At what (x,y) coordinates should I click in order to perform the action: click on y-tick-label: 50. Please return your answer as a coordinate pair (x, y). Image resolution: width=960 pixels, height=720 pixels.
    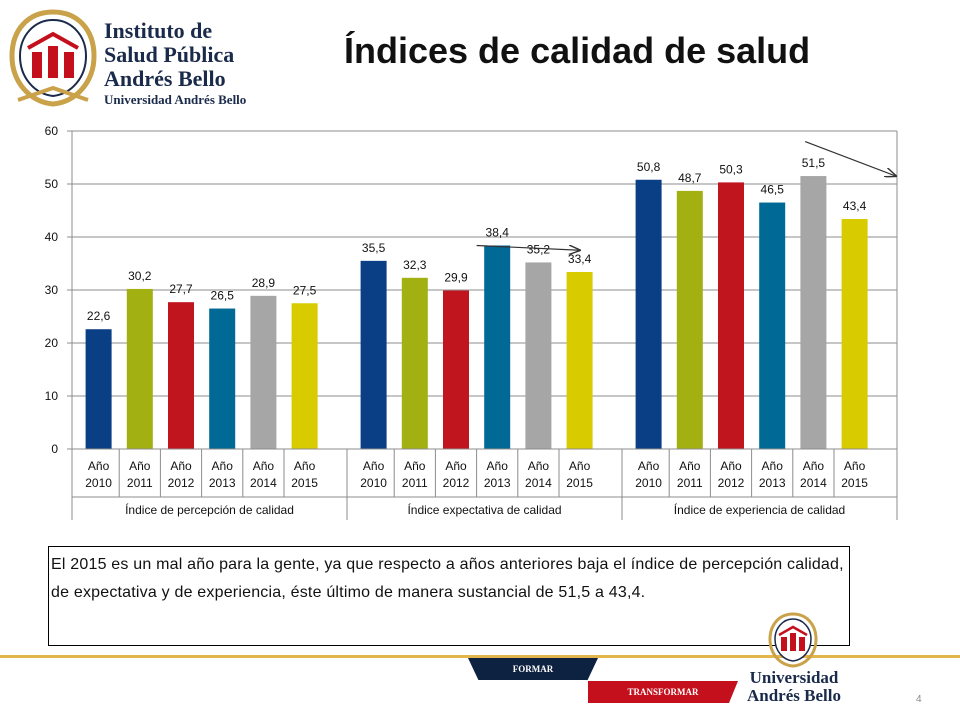
    Looking at the image, I should click on (52, 184).